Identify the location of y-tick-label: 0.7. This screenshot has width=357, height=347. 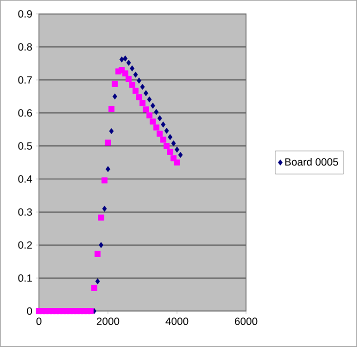
(25, 80).